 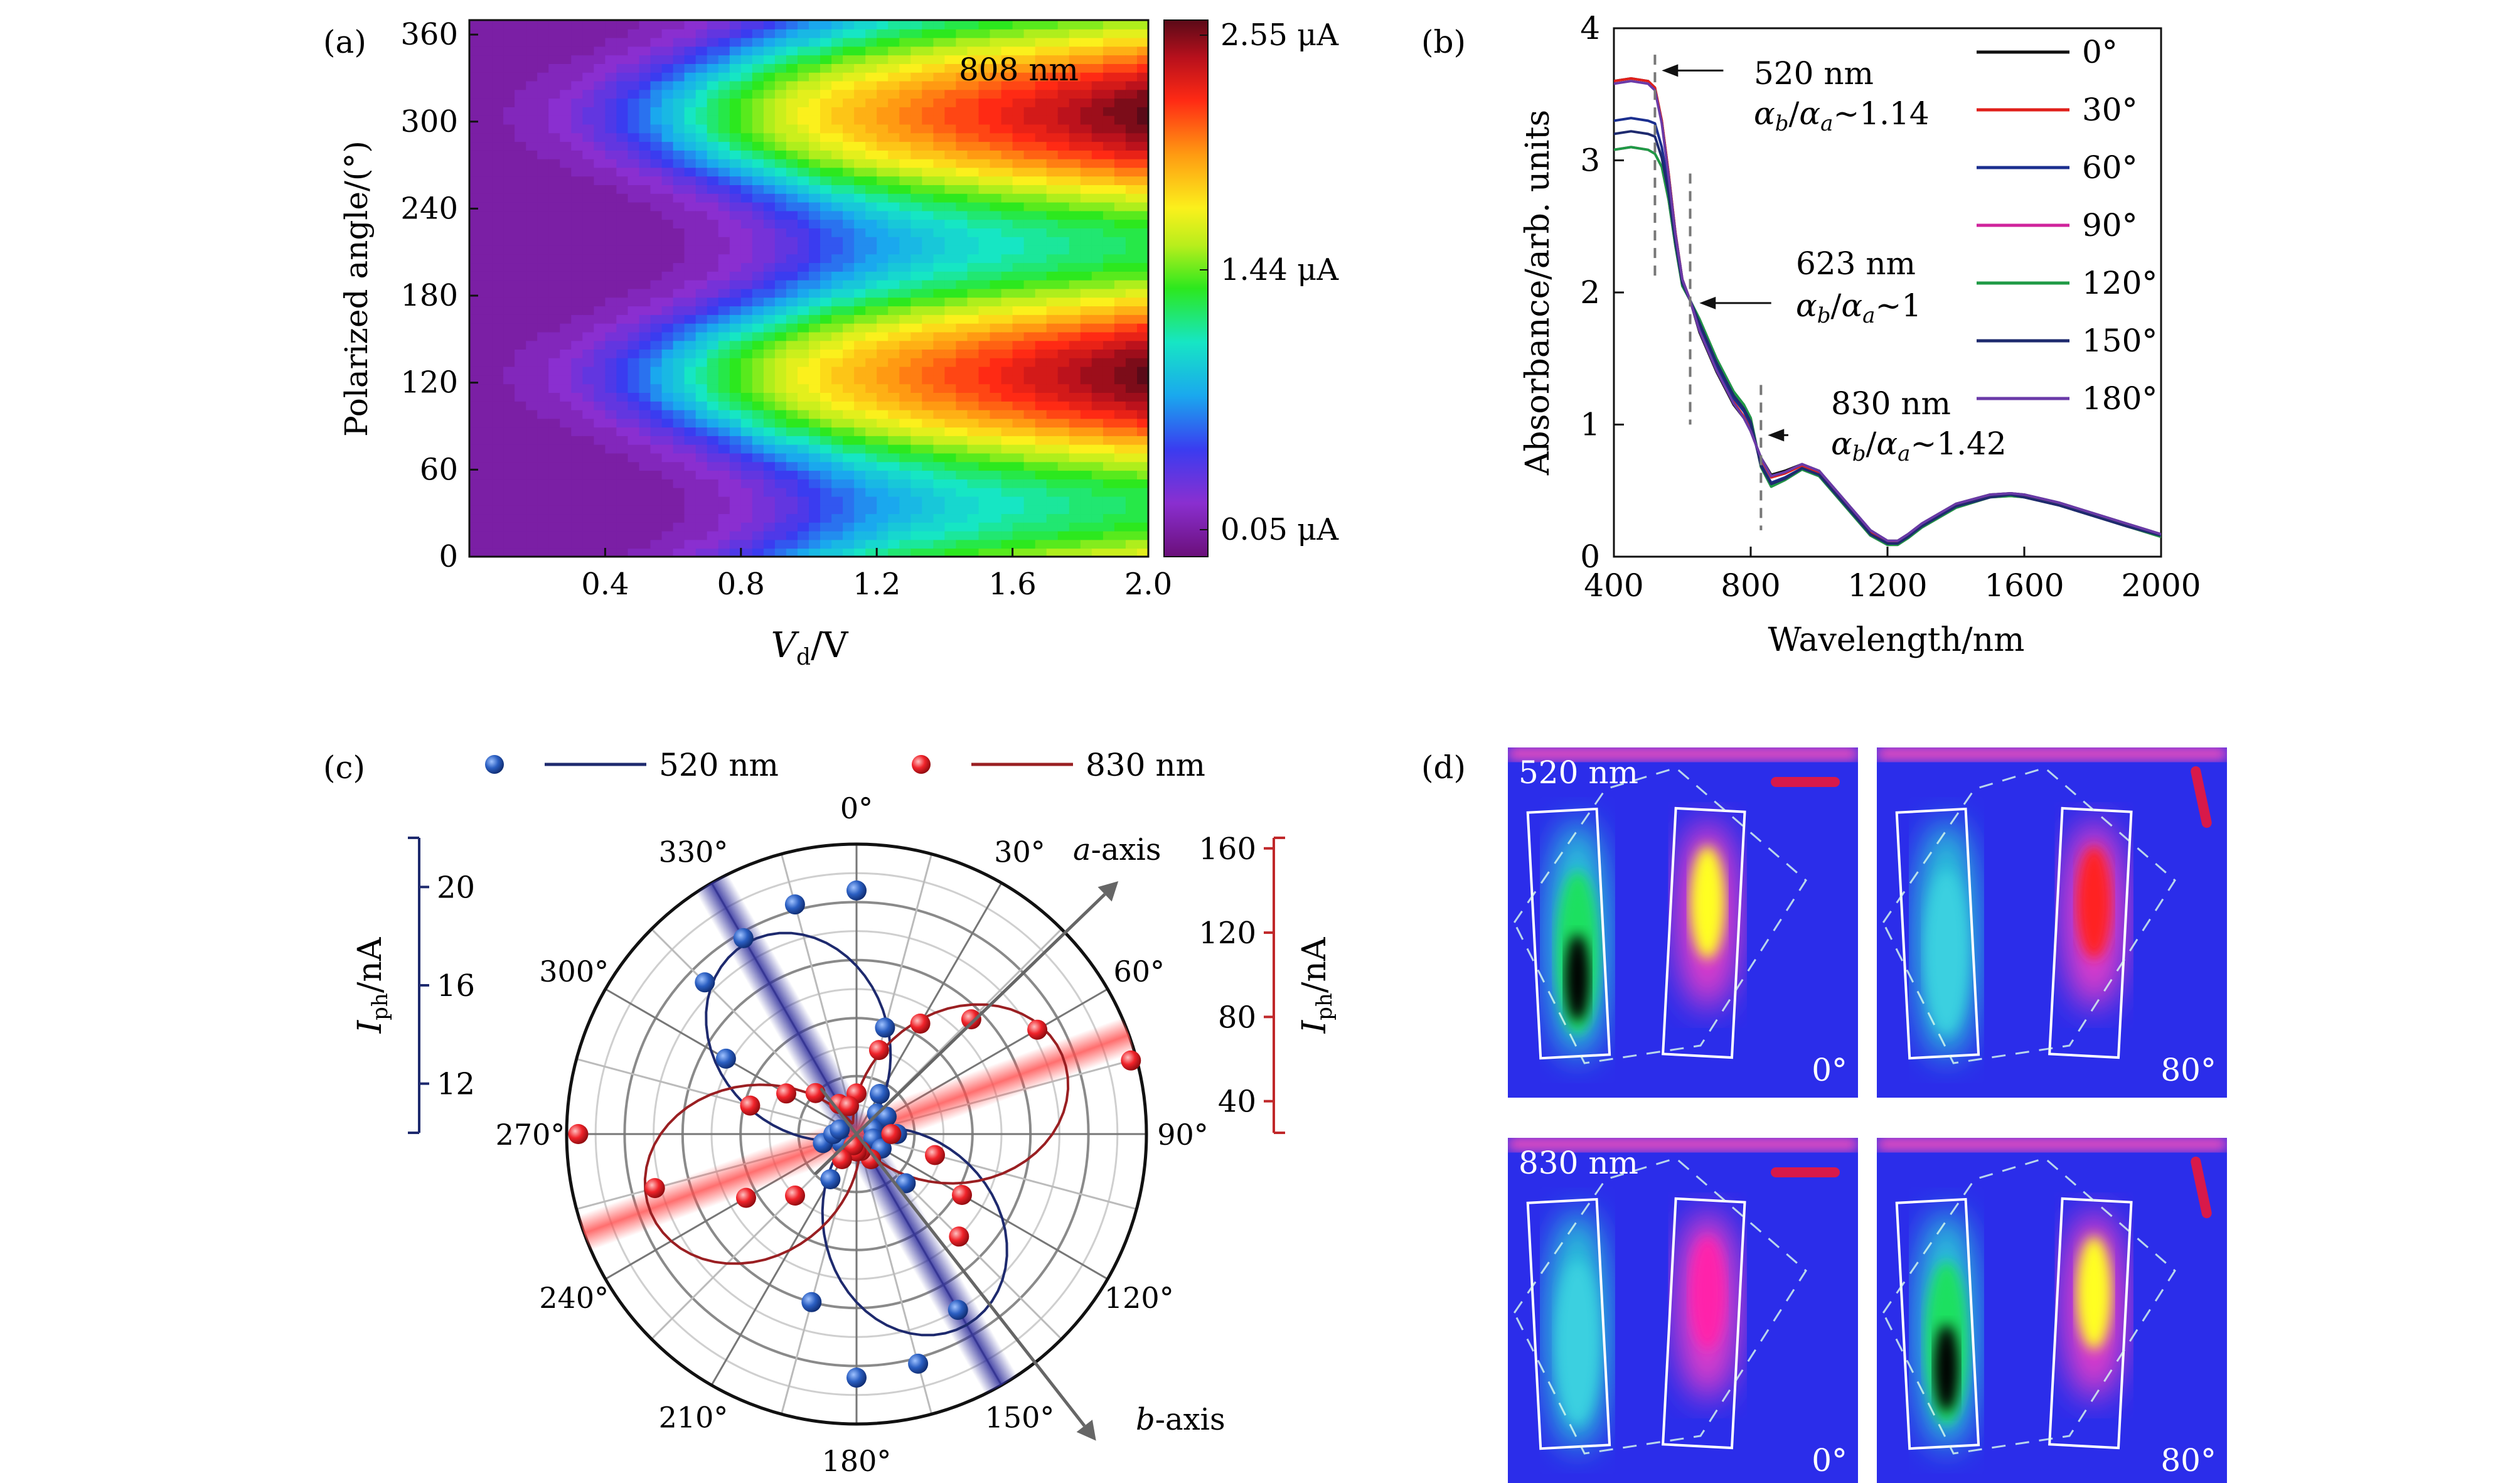 I want to click on ratio-sub-a: a, so click(x=1868, y=315).